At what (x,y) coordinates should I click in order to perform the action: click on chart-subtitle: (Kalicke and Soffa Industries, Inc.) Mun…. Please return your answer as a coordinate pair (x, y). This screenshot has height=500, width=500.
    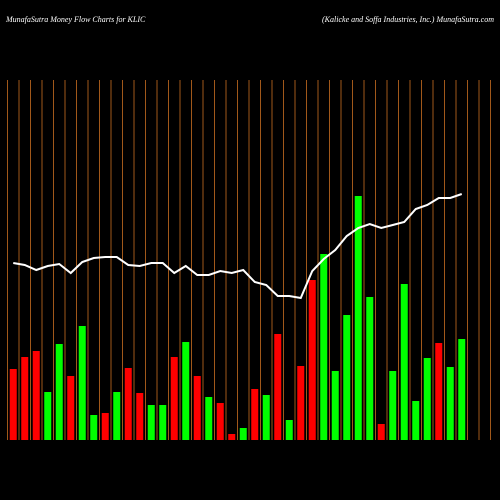
    Looking at the image, I should click on (408, 19).